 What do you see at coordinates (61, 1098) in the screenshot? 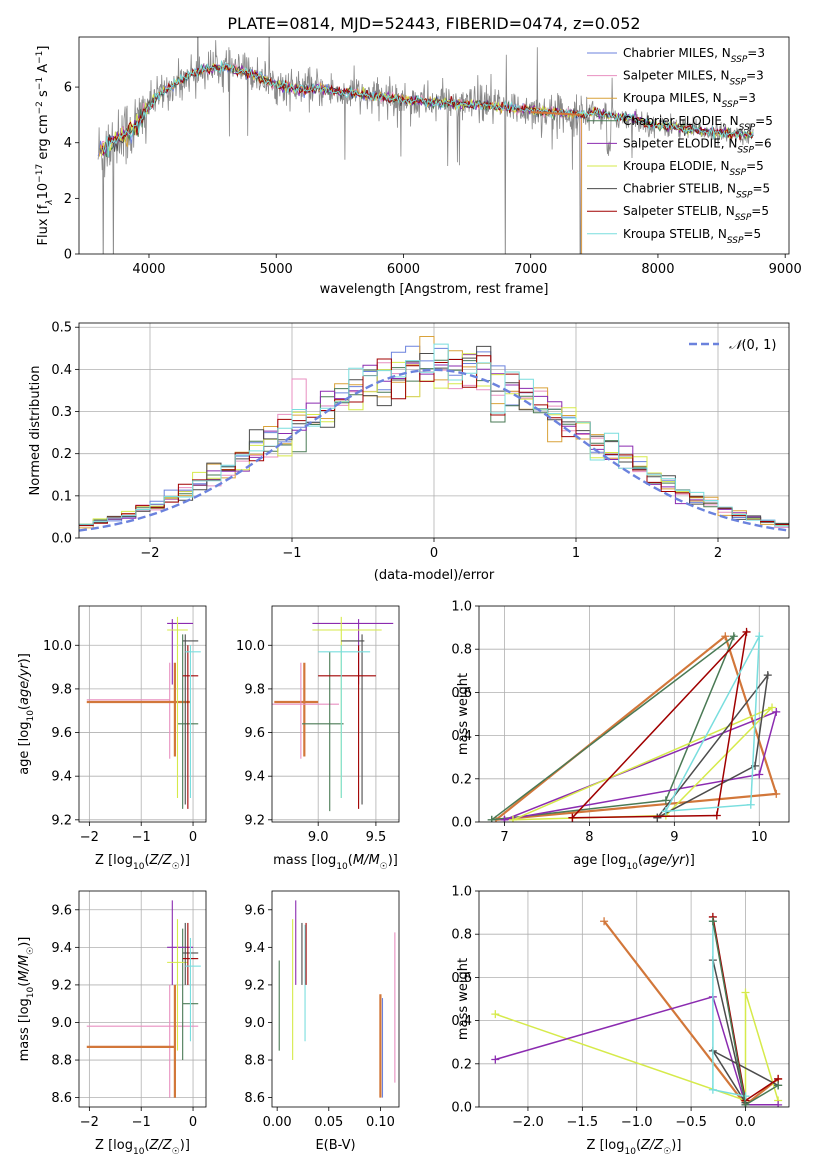
I see `y-tick-label: 8.6` at bounding box center [61, 1098].